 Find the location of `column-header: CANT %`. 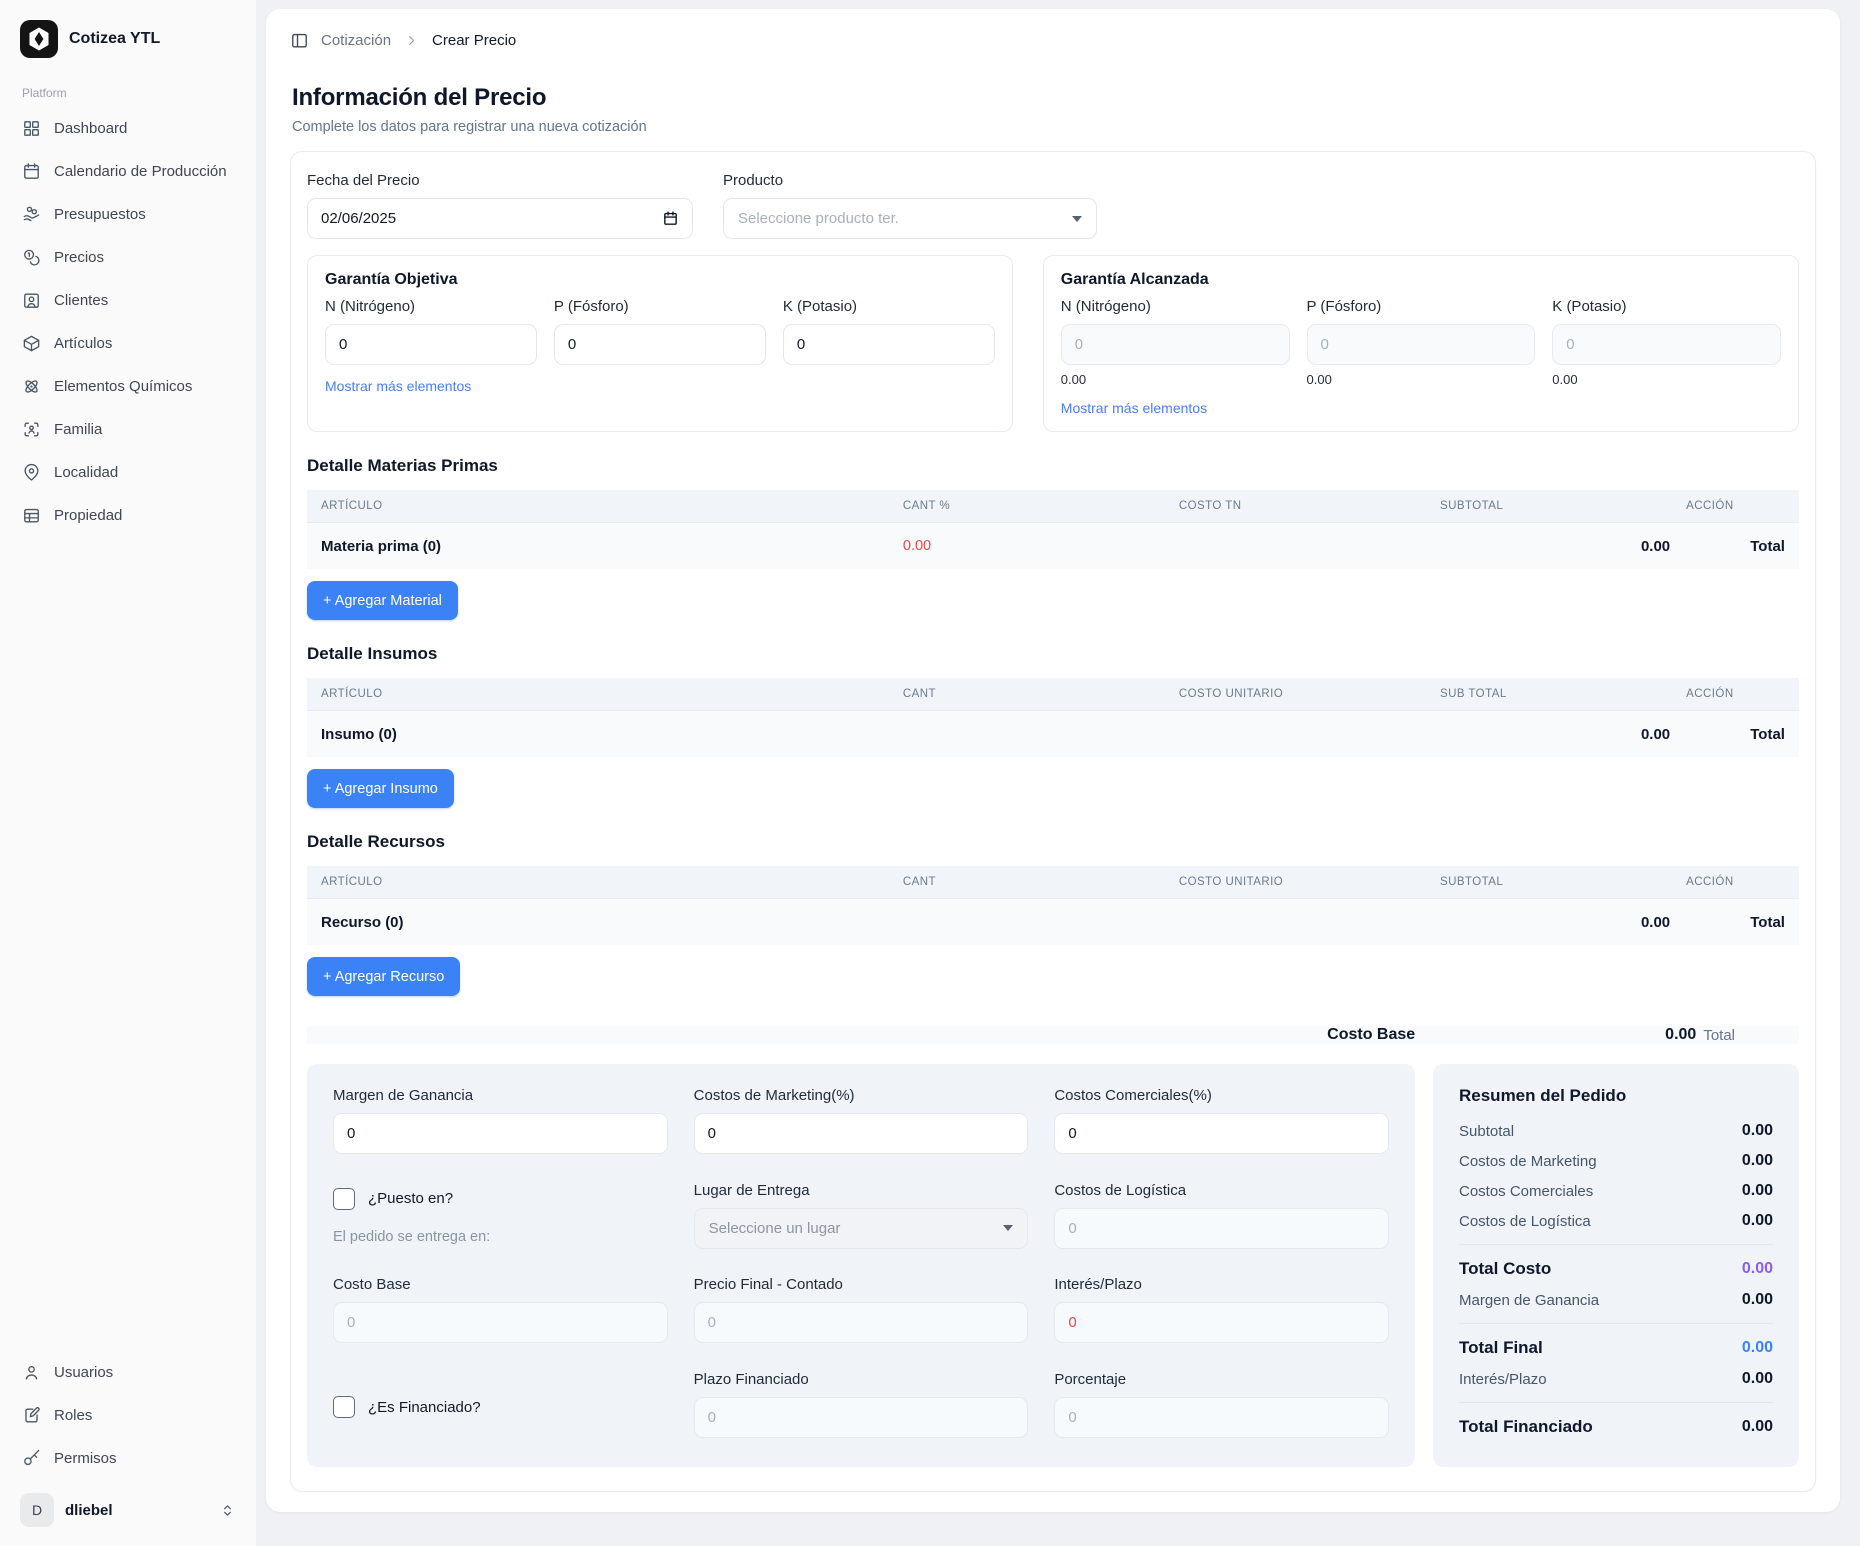

column-header: CANT % is located at coordinates (926, 506).